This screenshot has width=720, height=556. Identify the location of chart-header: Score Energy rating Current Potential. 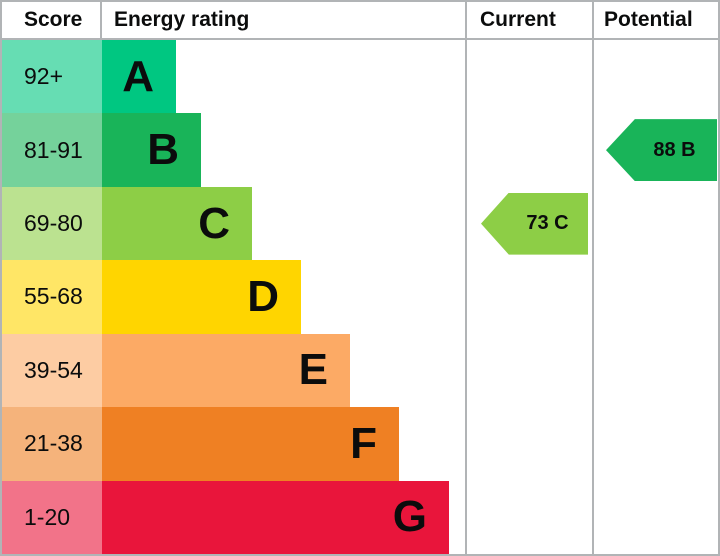
(360, 21).